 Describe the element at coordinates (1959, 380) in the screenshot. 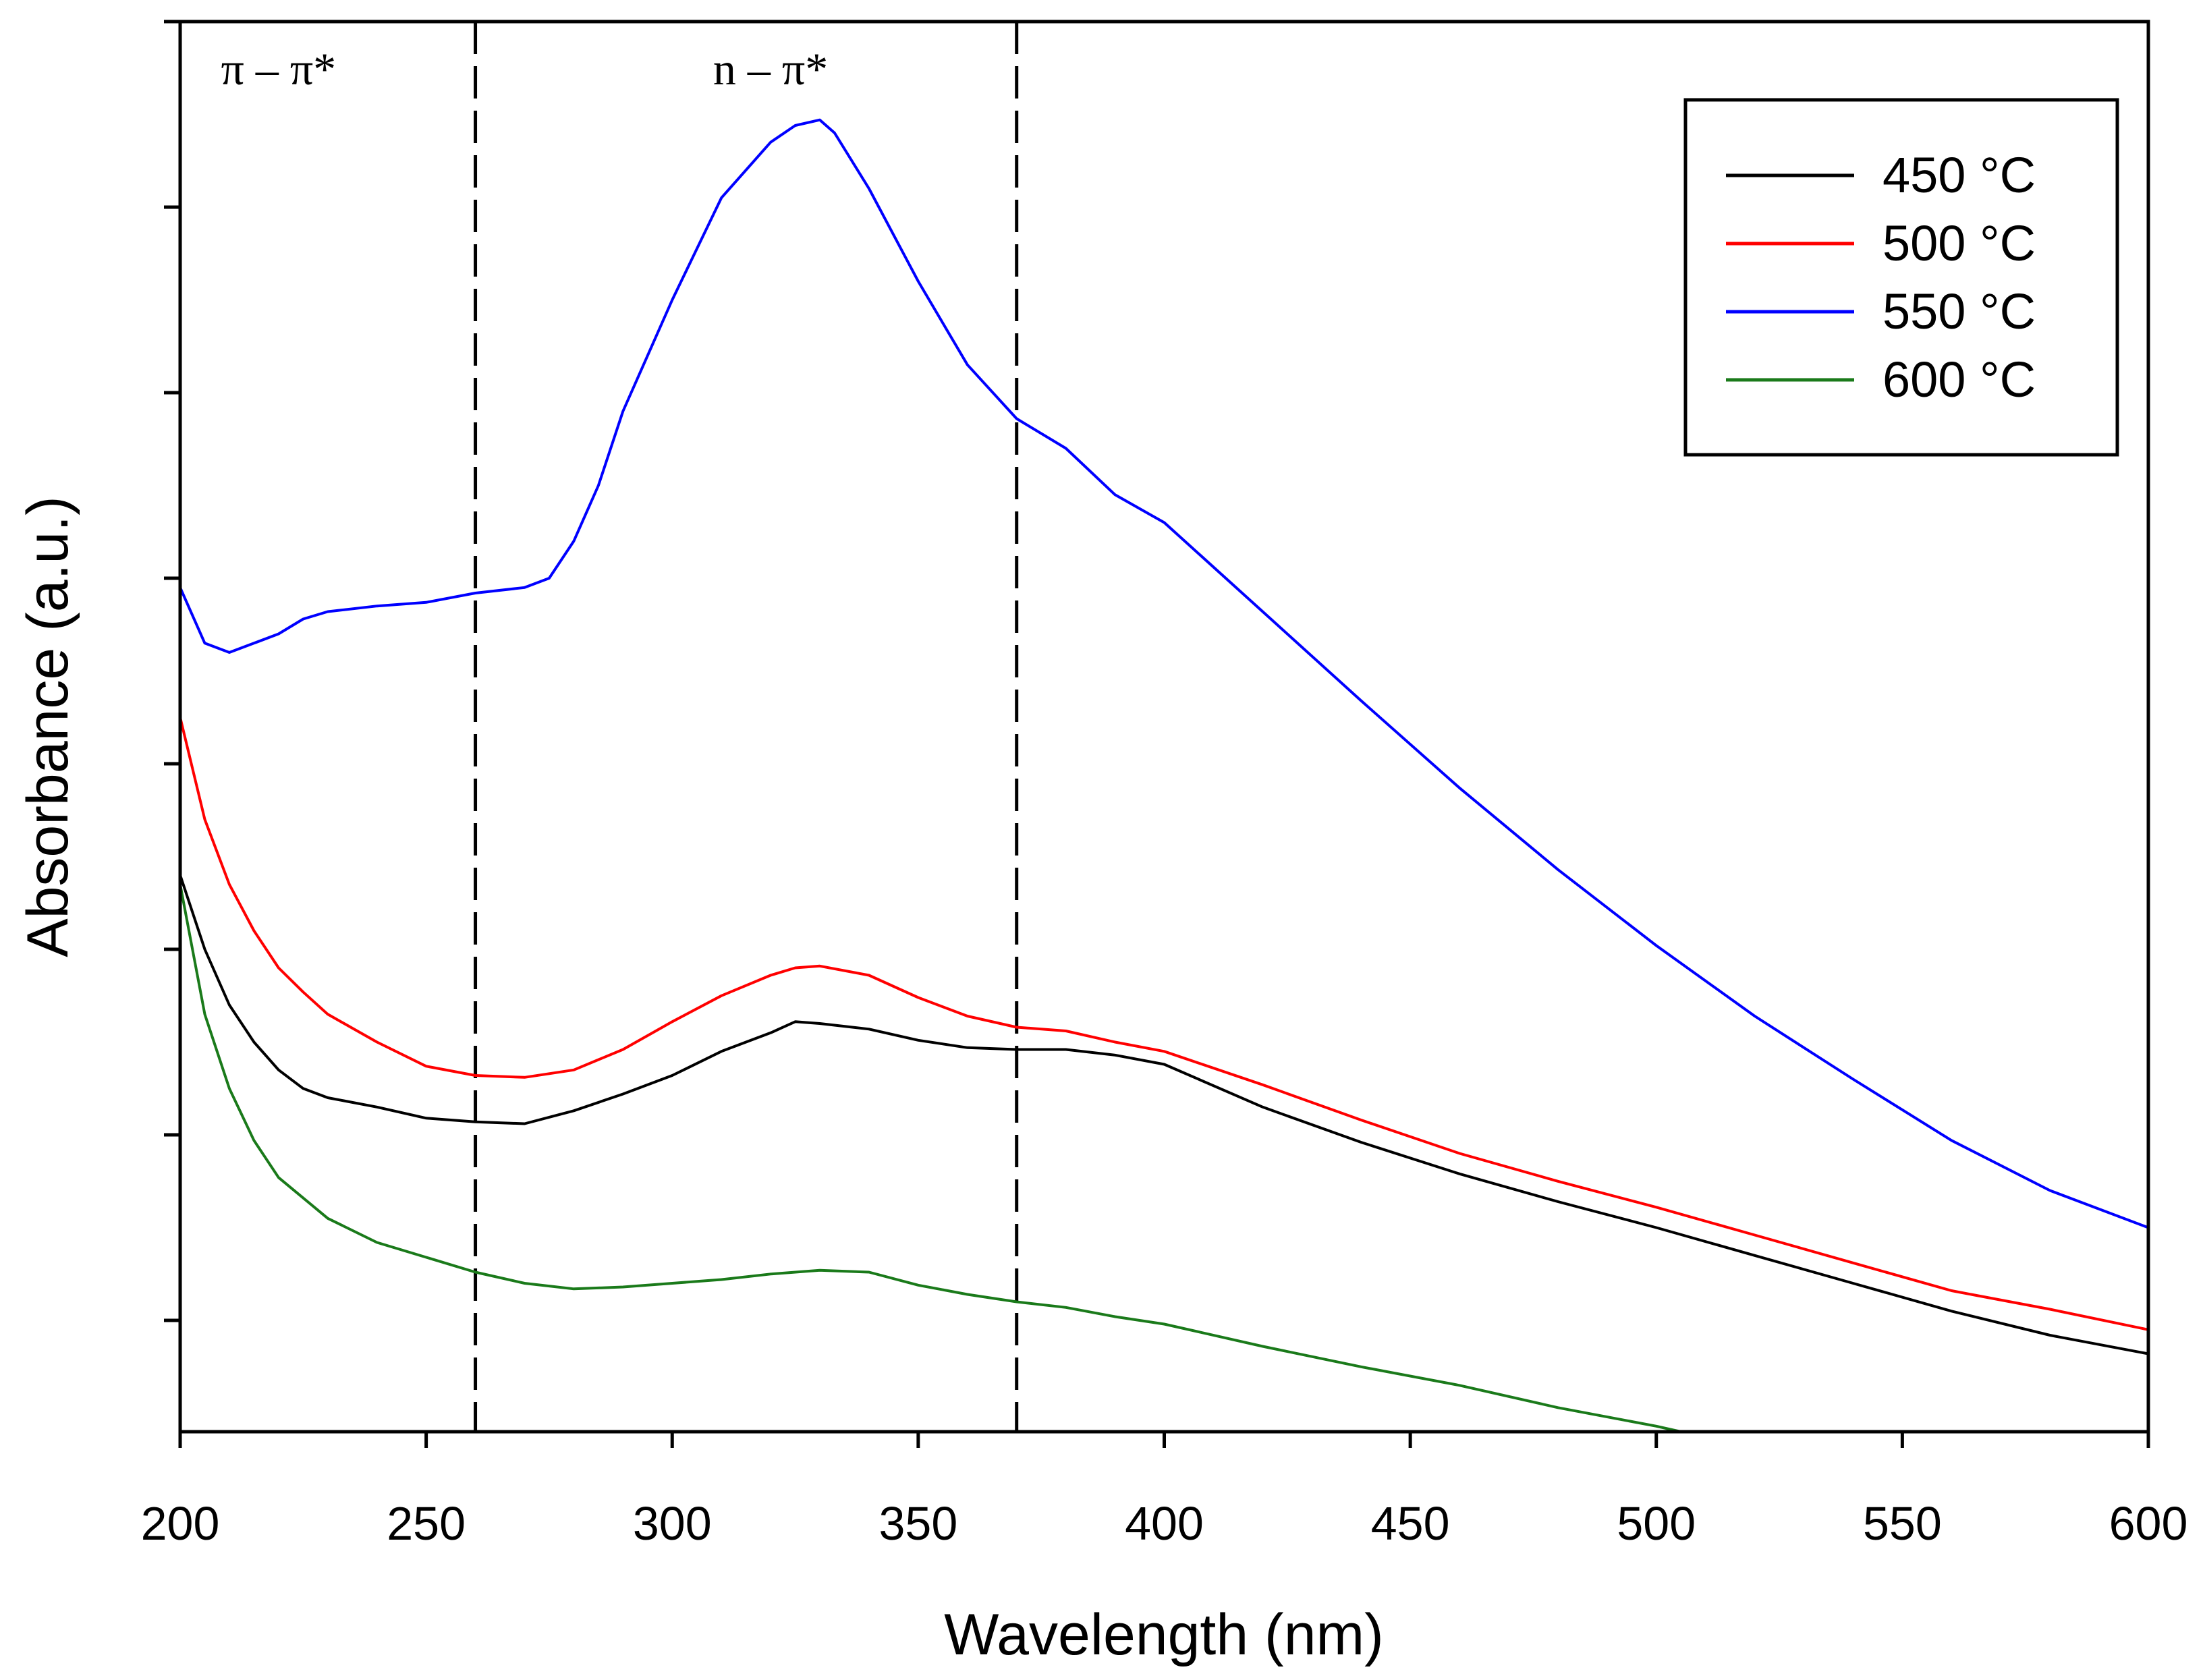

I see `legend-label-600: 600 °C` at that location.